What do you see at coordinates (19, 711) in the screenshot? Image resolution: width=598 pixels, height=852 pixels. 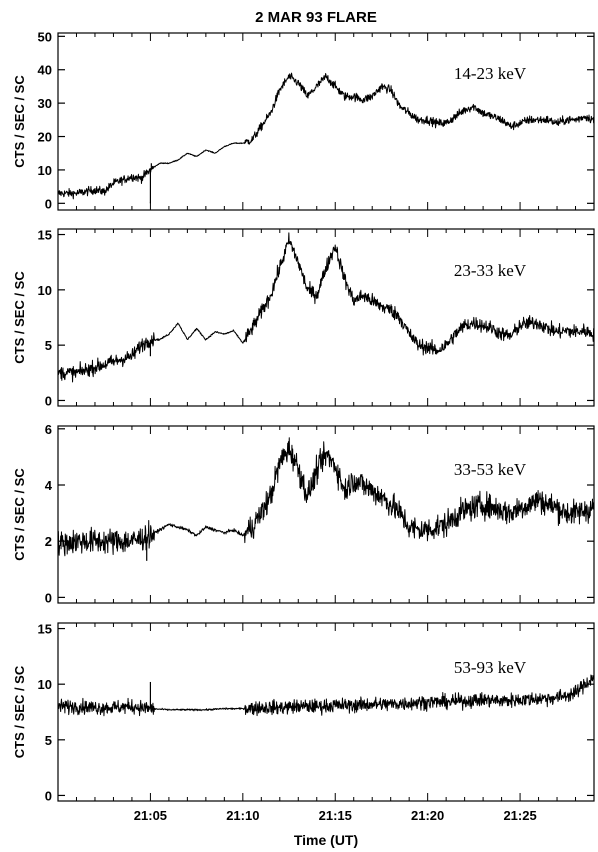 I see `panel-4-ylabel: CTS / SEC / SC` at bounding box center [19, 711].